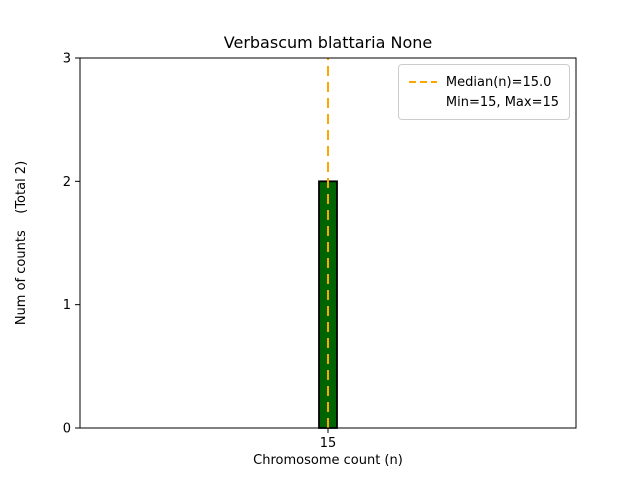  Describe the element at coordinates (67, 429) in the screenshot. I see `y-tick-label: 0` at that location.